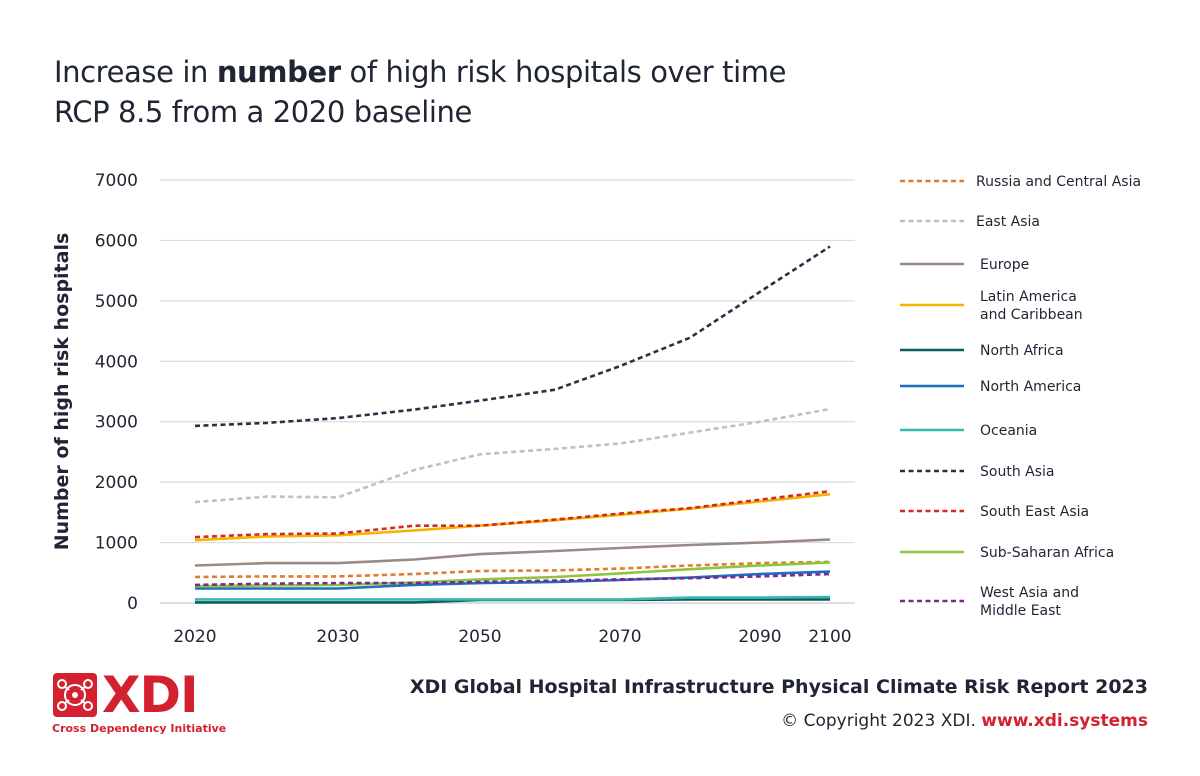  Describe the element at coordinates (619, 637) in the screenshot. I see `x-tick-label: 2070` at that location.